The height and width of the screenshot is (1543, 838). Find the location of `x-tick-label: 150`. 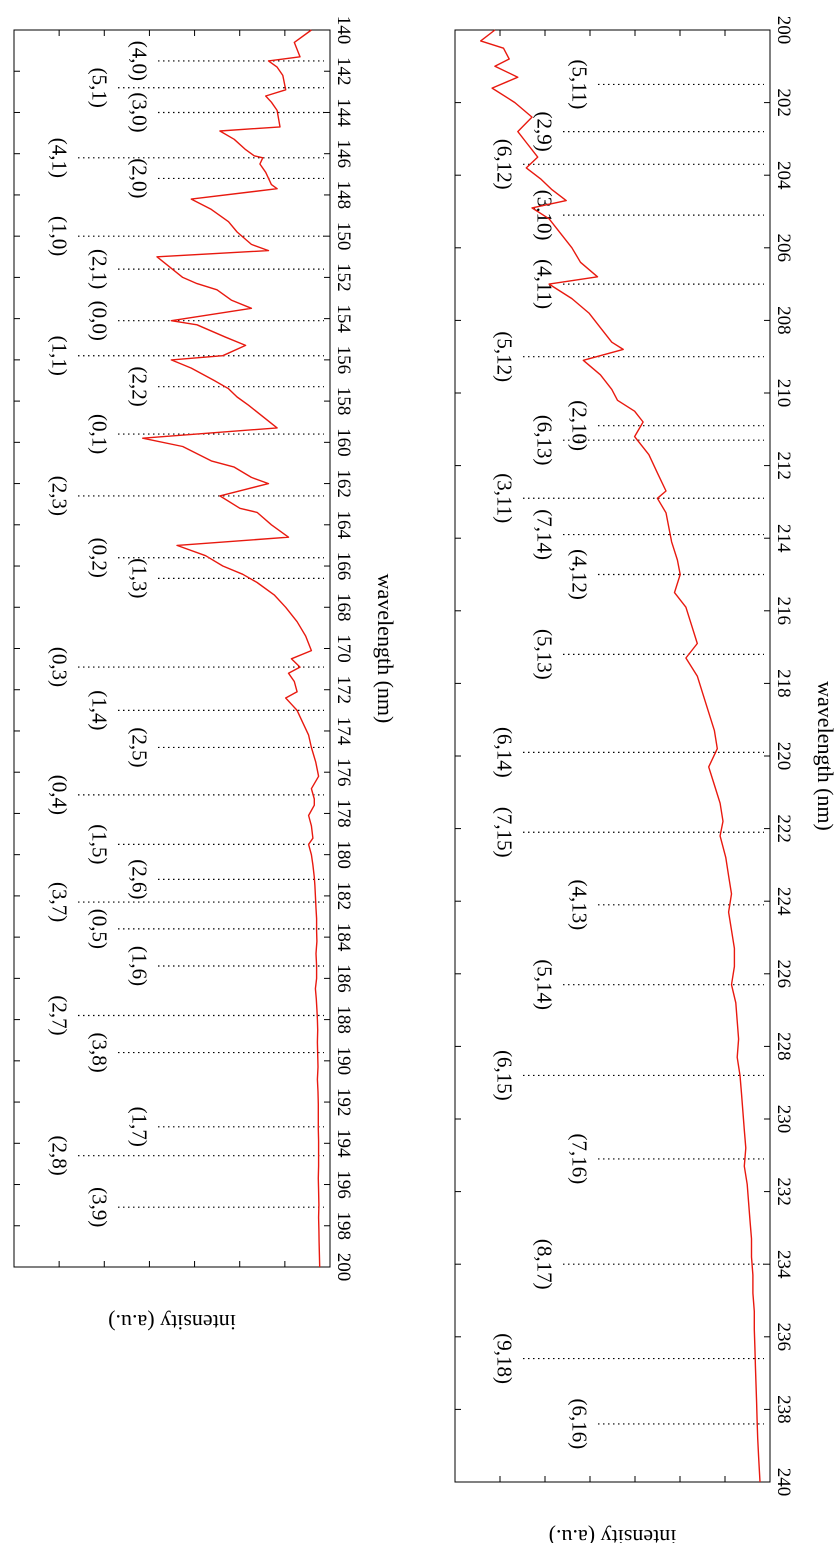

x-tick-label: 150 is located at coordinates (343, 236).